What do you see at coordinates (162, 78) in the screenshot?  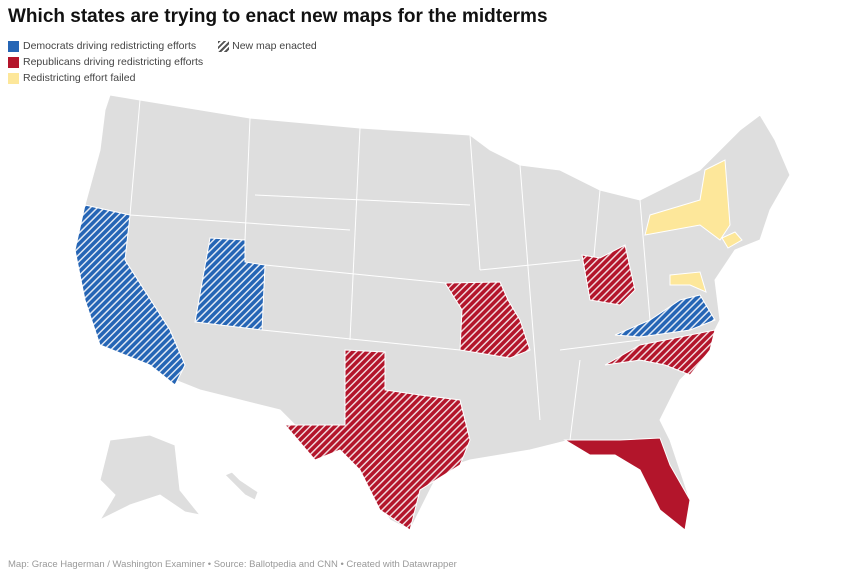 I see `legend-item-failed: Redistricting effort failed` at bounding box center [162, 78].